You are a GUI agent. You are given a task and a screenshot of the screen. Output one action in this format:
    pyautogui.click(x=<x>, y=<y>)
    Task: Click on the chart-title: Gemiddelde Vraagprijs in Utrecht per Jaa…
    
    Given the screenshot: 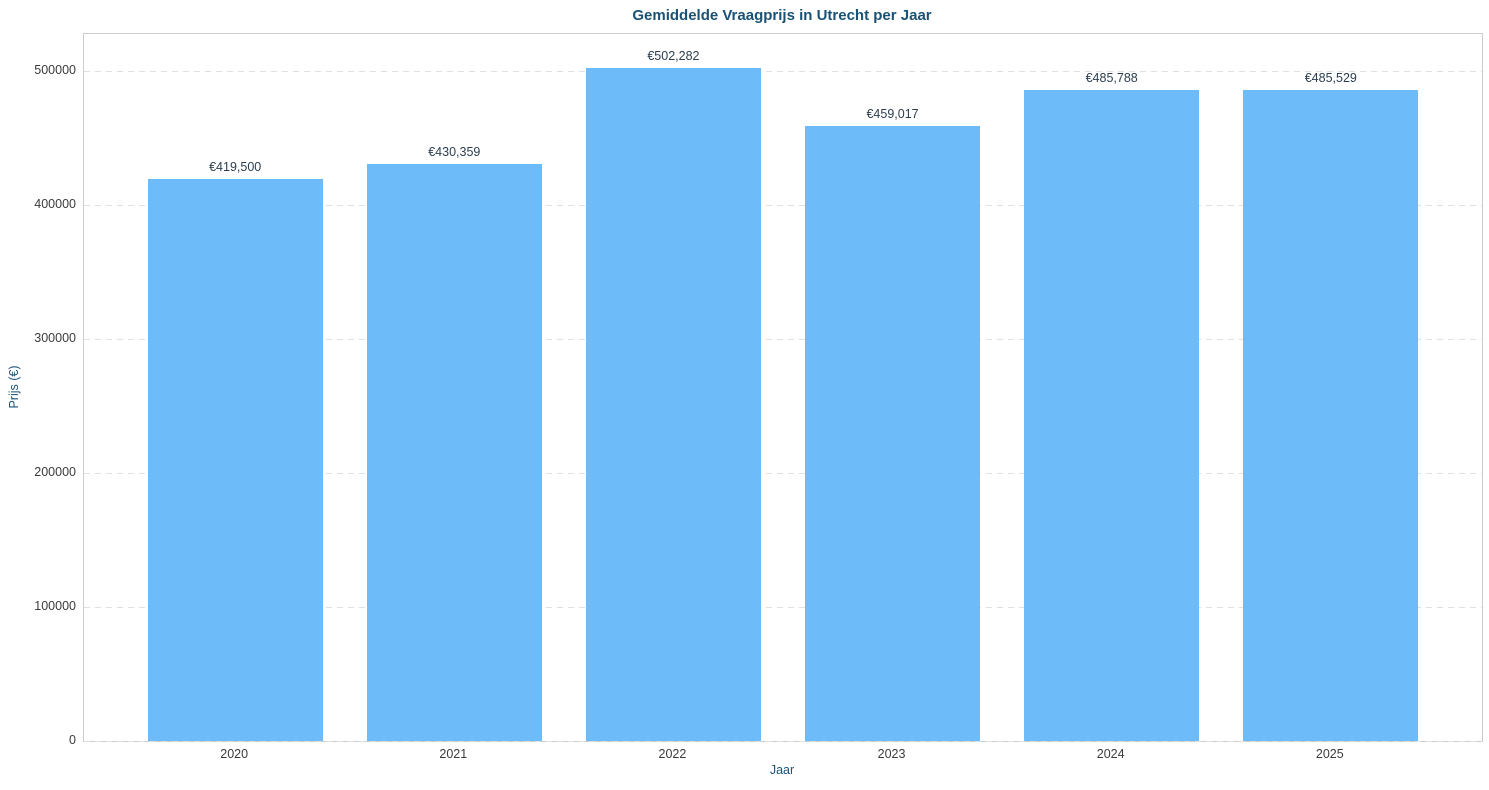 What is the action you would take?
    pyautogui.click(x=782, y=15)
    